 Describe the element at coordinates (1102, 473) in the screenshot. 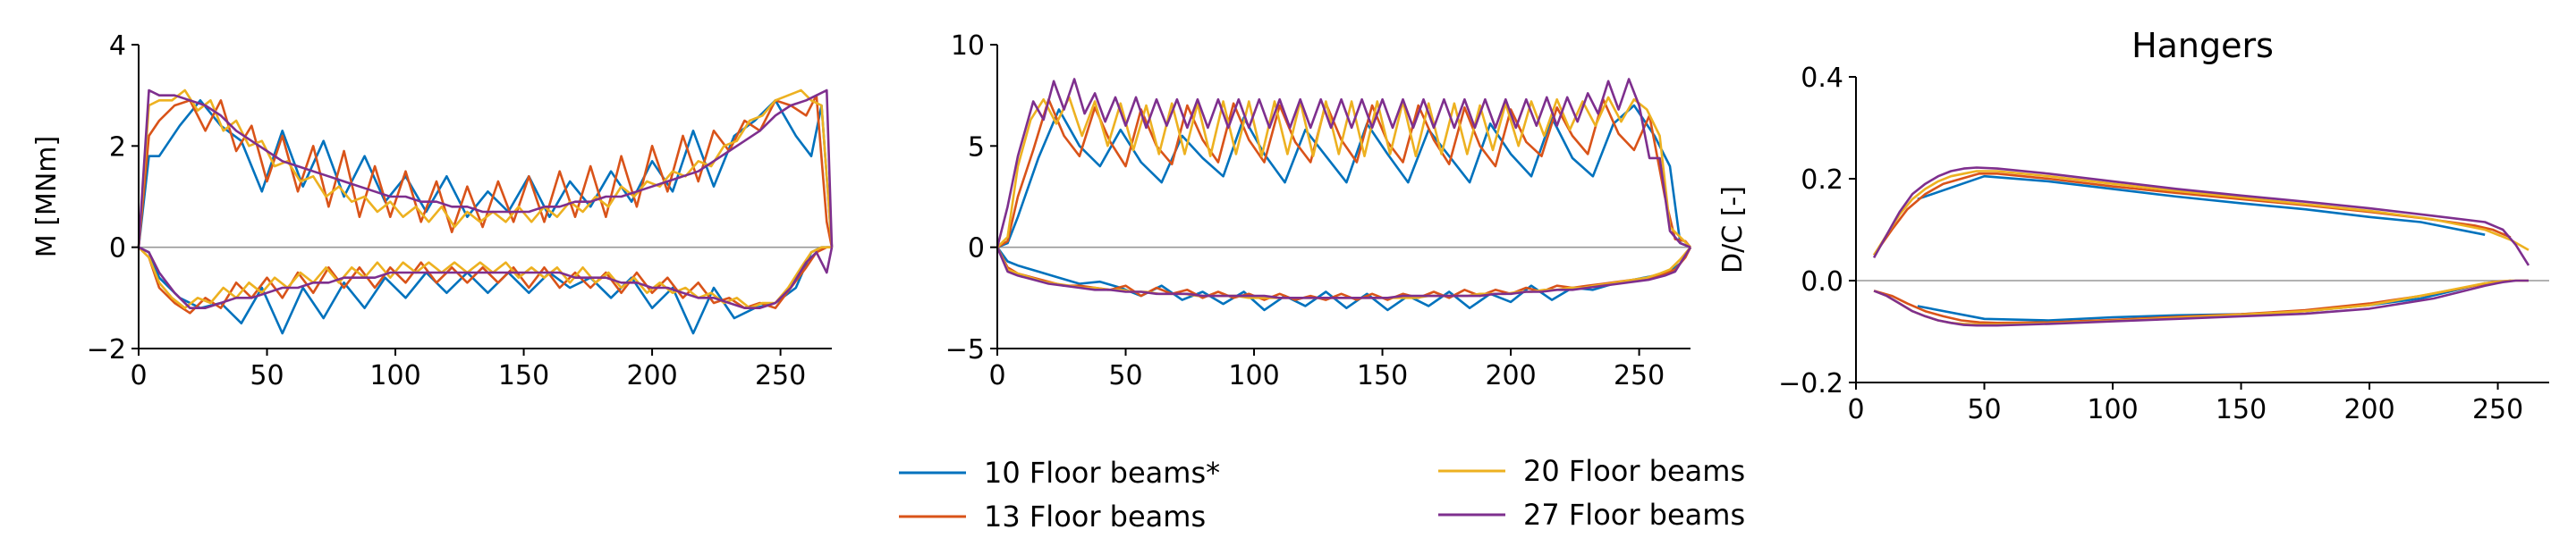

I see `legend-label-1: 10 Floor beams*` at that location.